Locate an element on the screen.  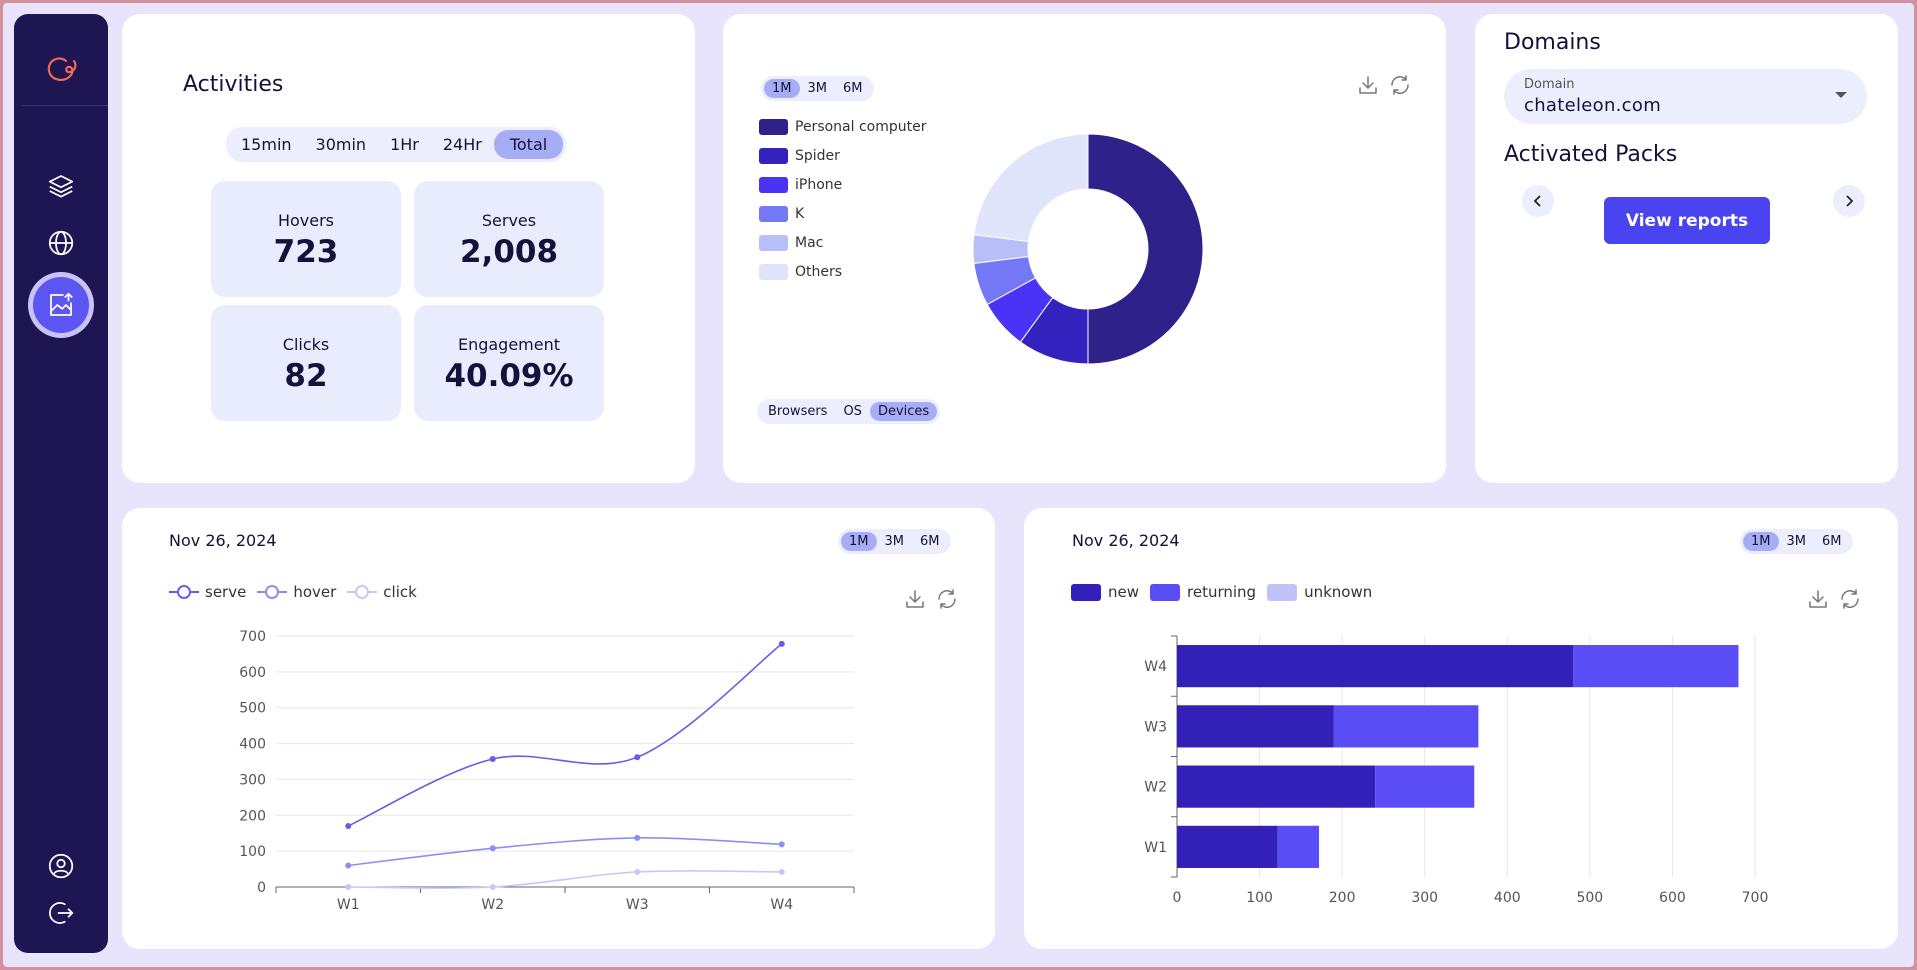
legend-item-mac: Mac is located at coordinates (842, 242).